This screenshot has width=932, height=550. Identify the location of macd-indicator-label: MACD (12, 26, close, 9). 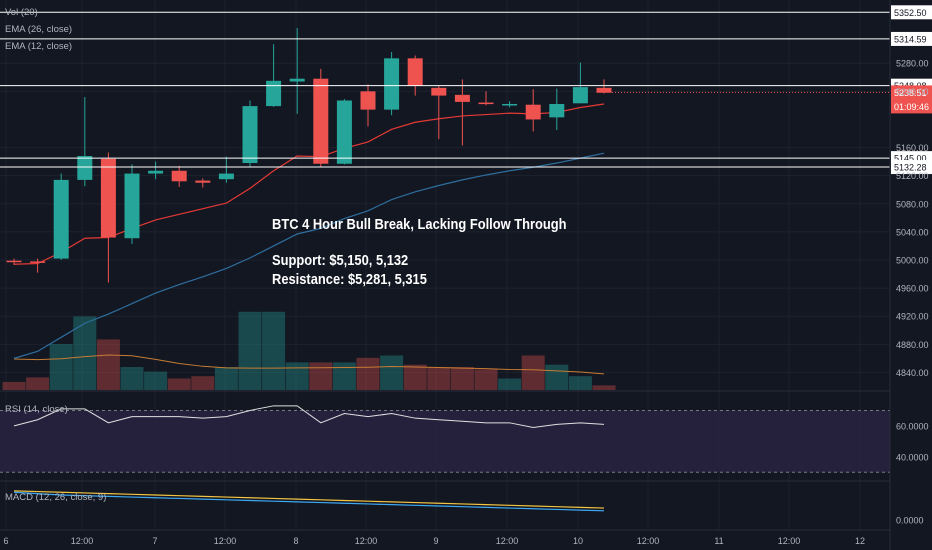
(56, 497).